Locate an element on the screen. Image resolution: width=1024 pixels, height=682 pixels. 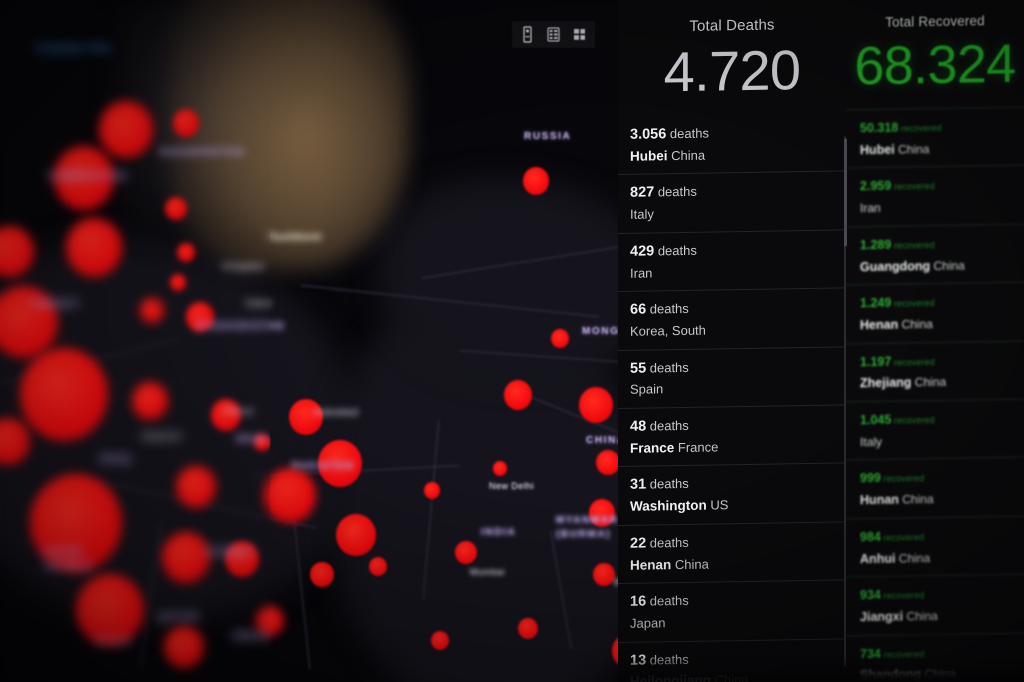
deaths-count: 13 is located at coordinates (638, 660).